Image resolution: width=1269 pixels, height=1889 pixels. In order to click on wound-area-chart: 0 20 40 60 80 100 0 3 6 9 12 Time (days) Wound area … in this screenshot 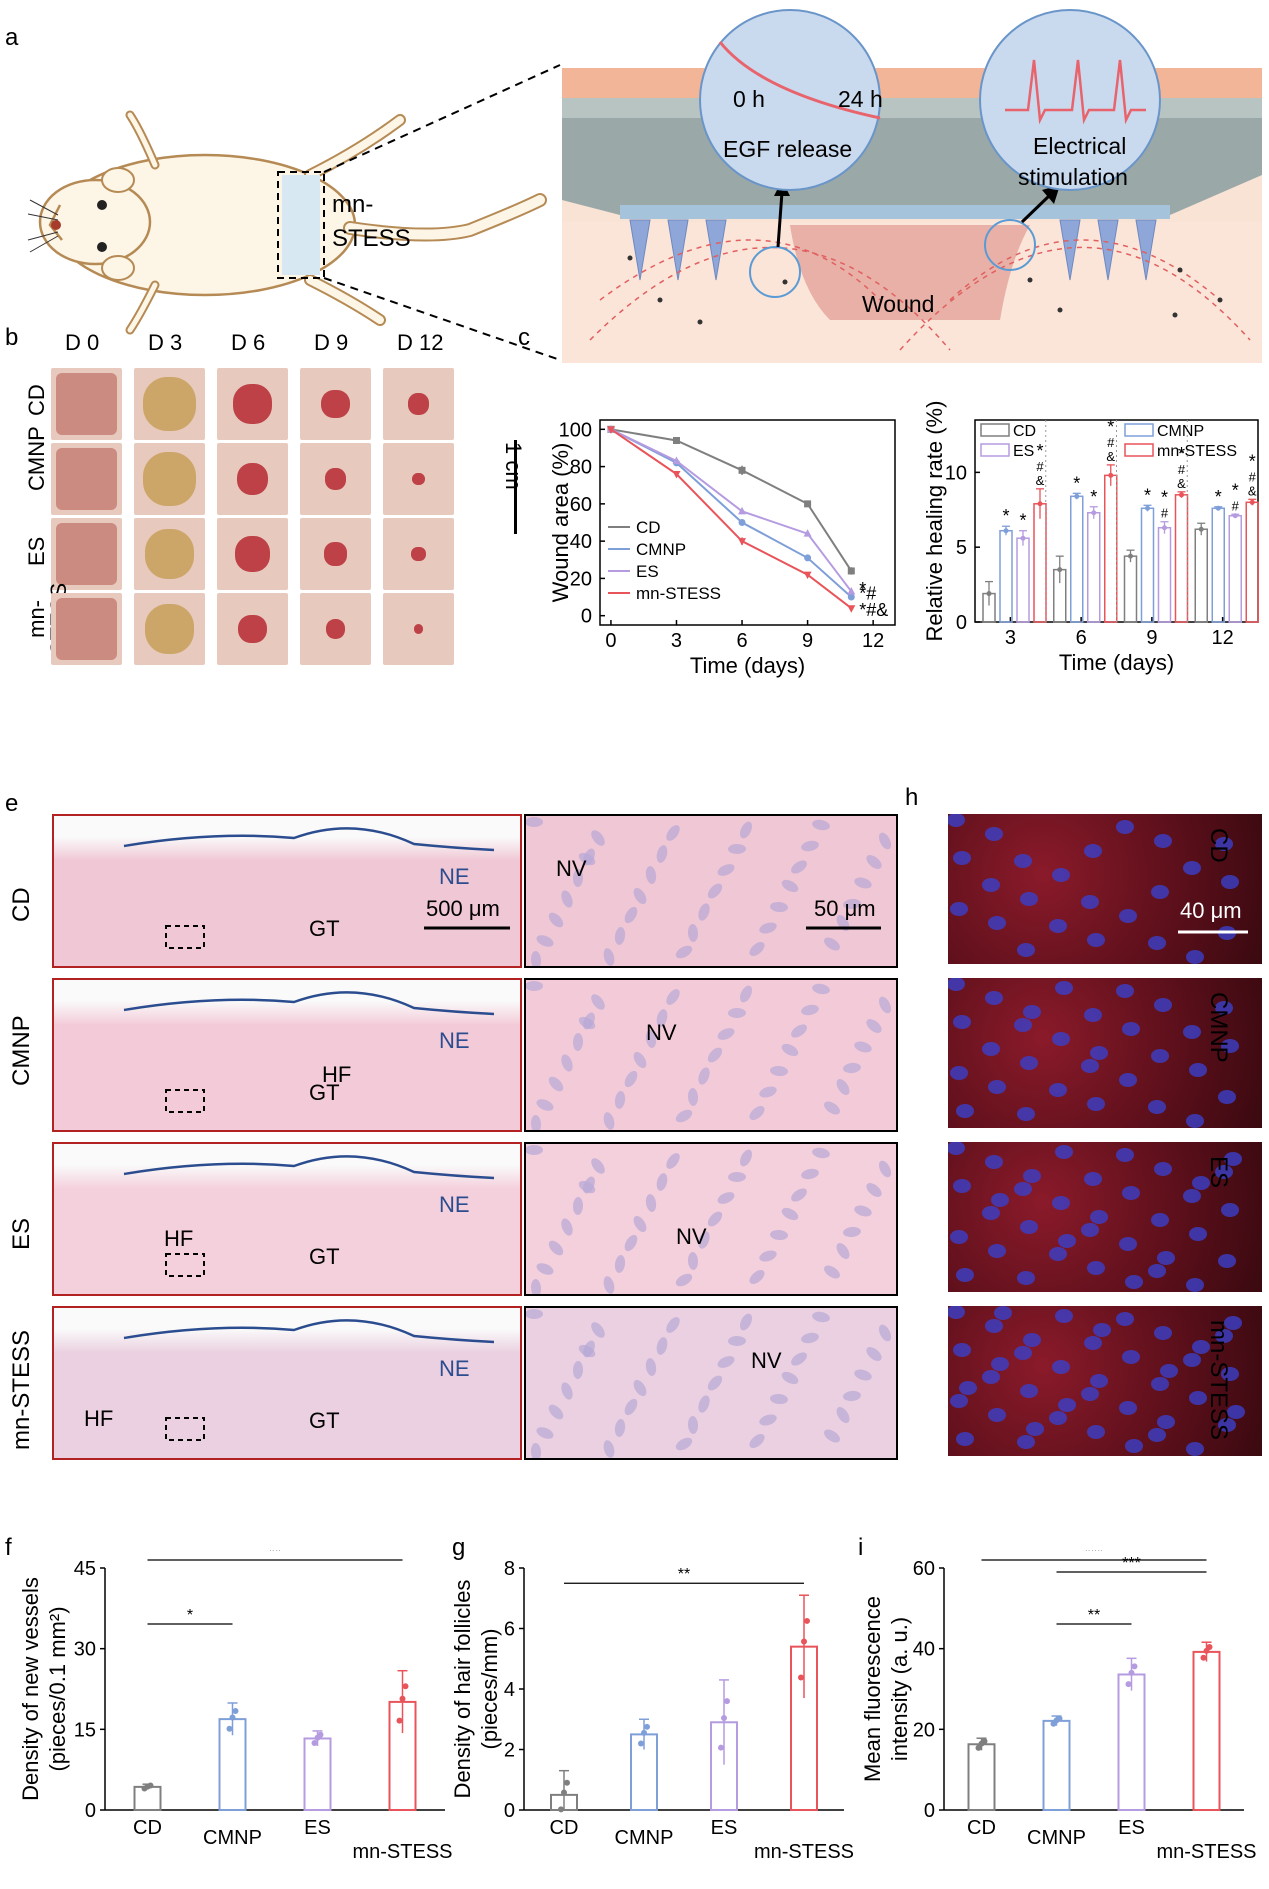, I will do `click(722, 548)`.